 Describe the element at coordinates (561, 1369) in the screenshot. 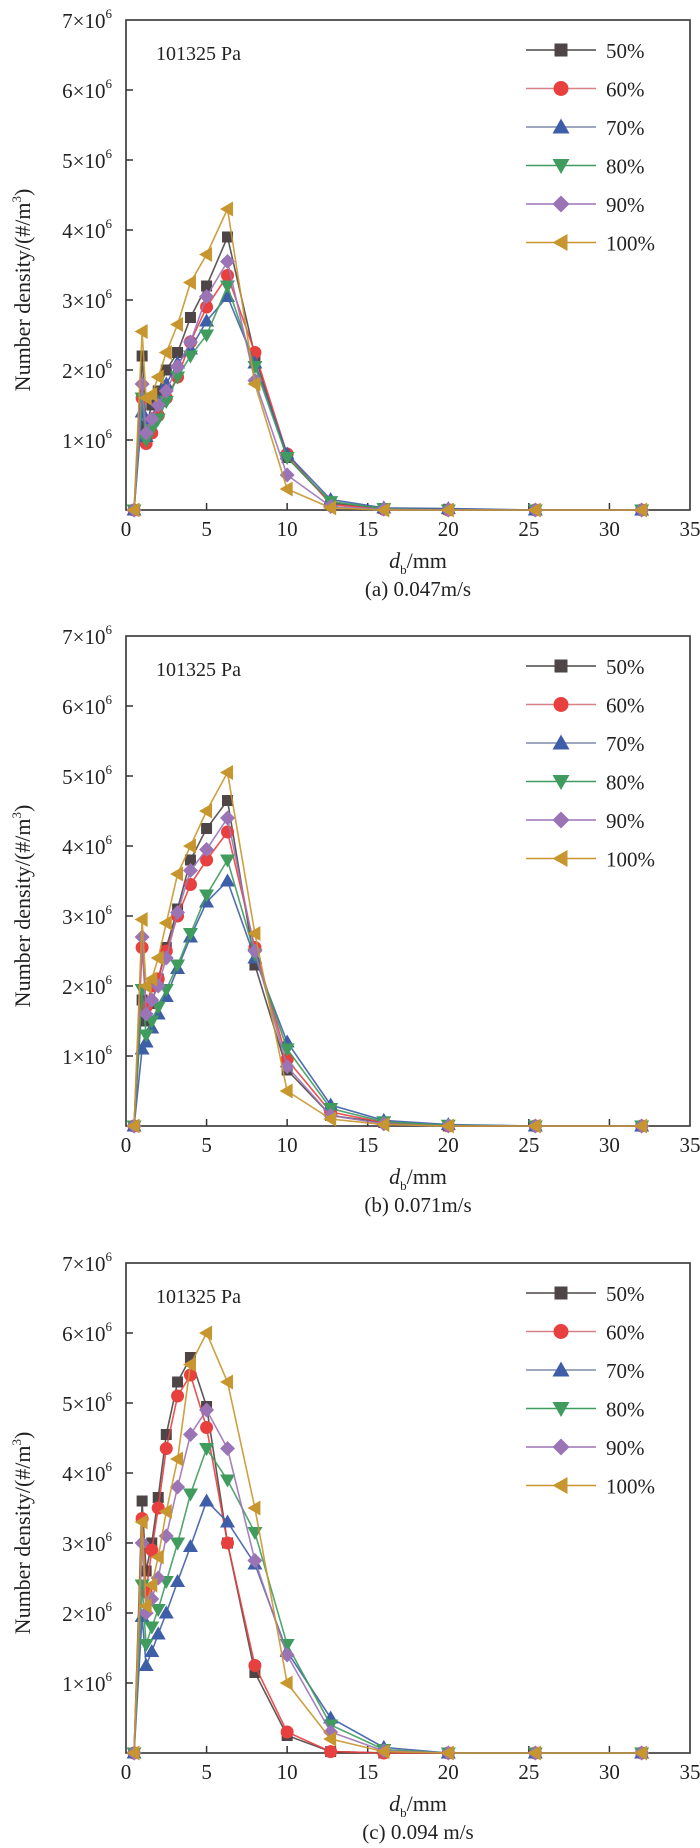

I see `legend-marker-triangle-up` at that location.